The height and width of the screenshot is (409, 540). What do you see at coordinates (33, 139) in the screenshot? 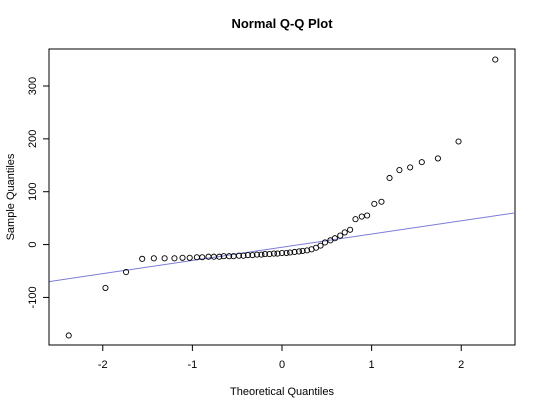
I see `y-tick-label: 200` at bounding box center [33, 139].